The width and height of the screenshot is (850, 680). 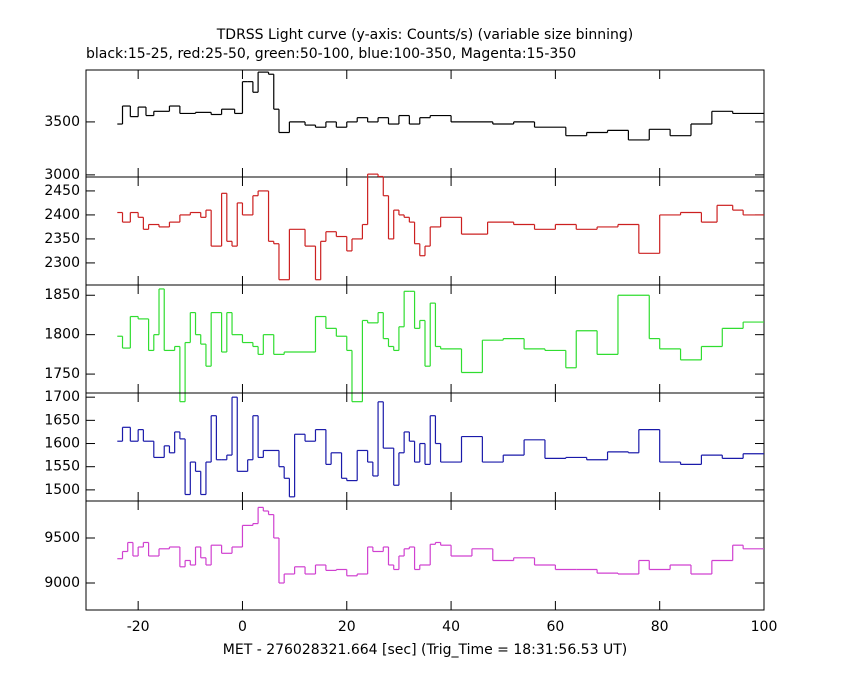 What do you see at coordinates (62, 175) in the screenshot?
I see `y-tick-label: 3000` at bounding box center [62, 175].